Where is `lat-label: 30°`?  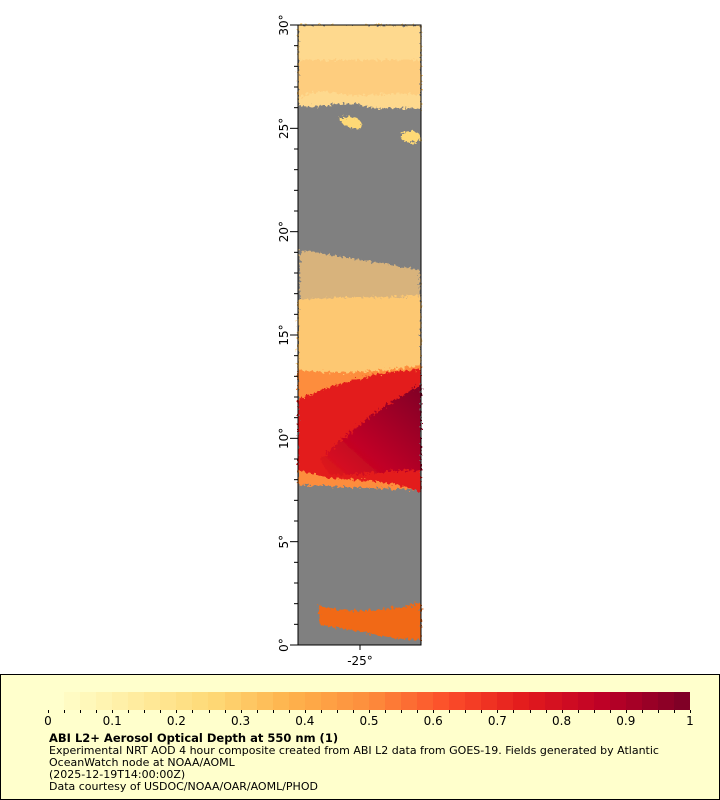 lat-label: 30° is located at coordinates (284, 24).